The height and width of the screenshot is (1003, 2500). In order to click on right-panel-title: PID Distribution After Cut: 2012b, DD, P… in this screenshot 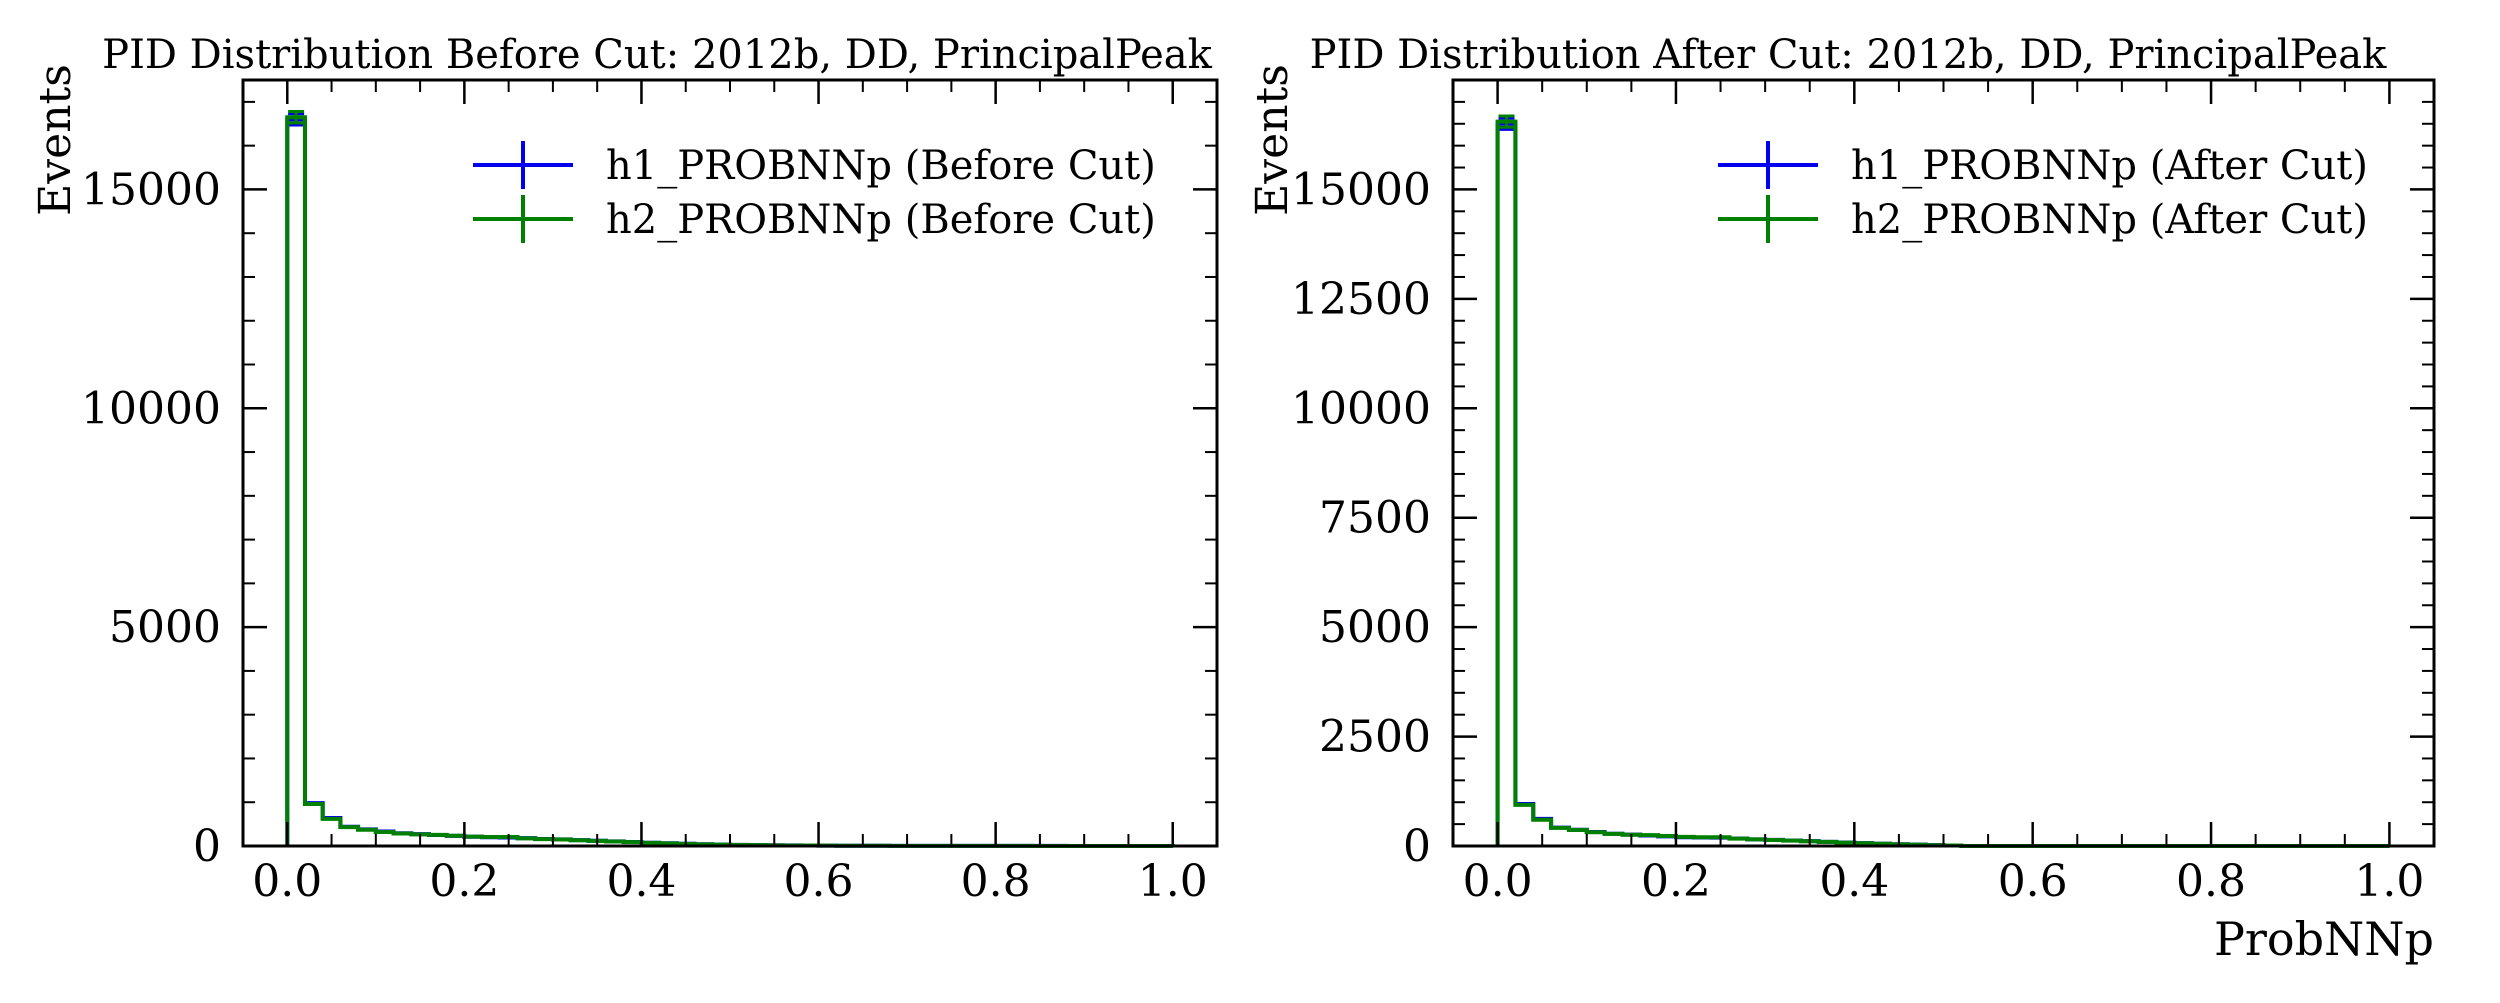, I will do `click(1849, 55)`.